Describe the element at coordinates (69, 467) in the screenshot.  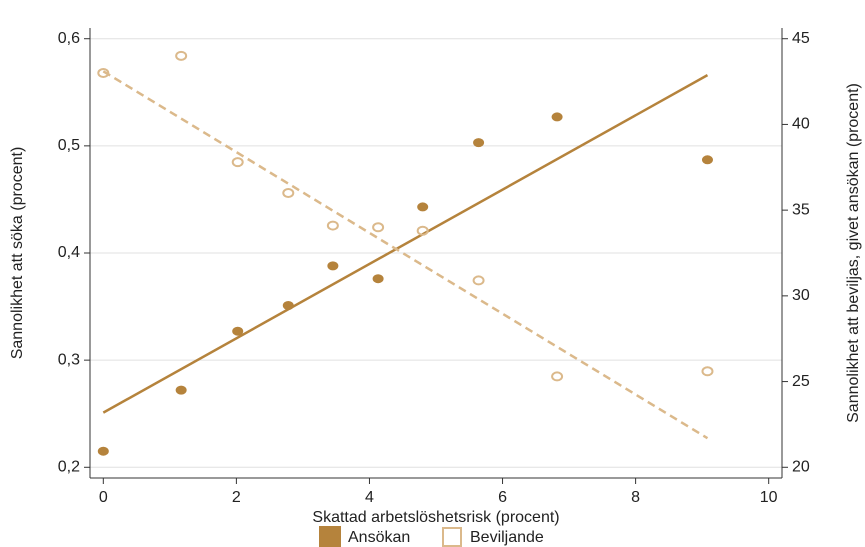
I see `y-tick-label: 0,2` at that location.